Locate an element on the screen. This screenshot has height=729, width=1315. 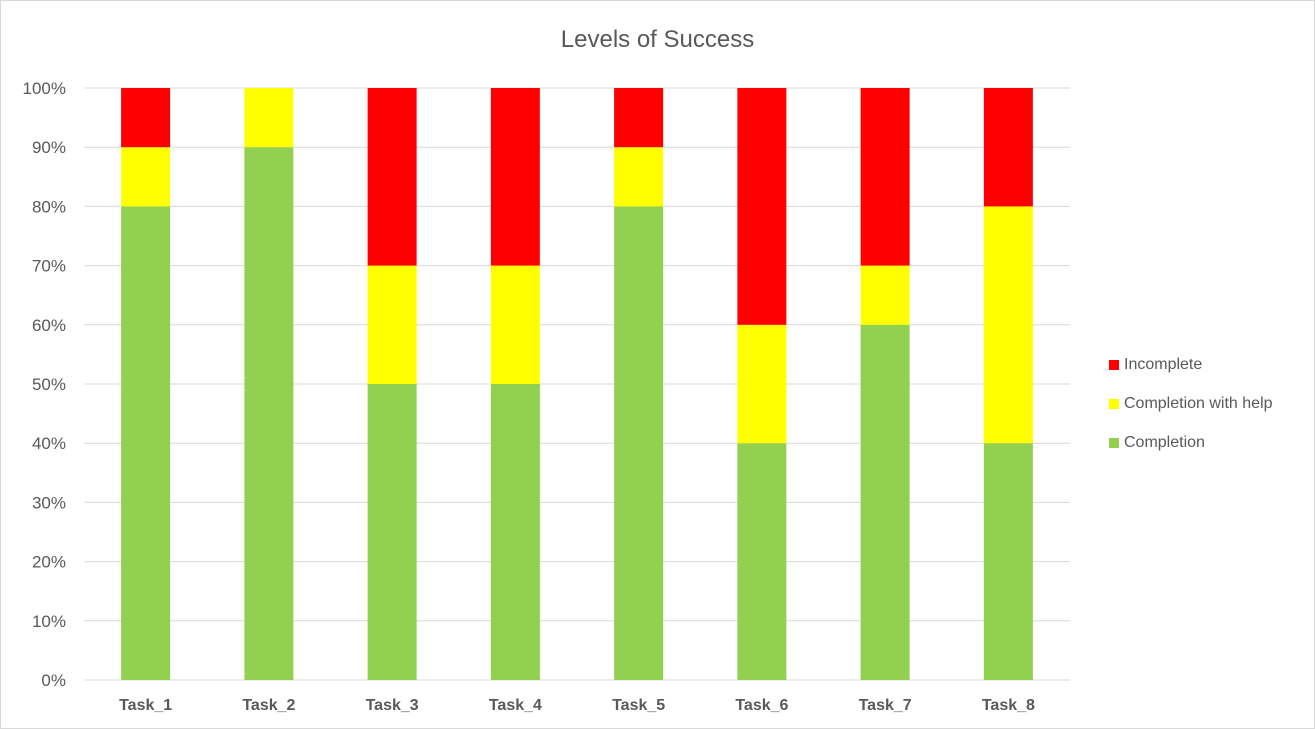
y-tick-label: 70% is located at coordinates (49, 266).